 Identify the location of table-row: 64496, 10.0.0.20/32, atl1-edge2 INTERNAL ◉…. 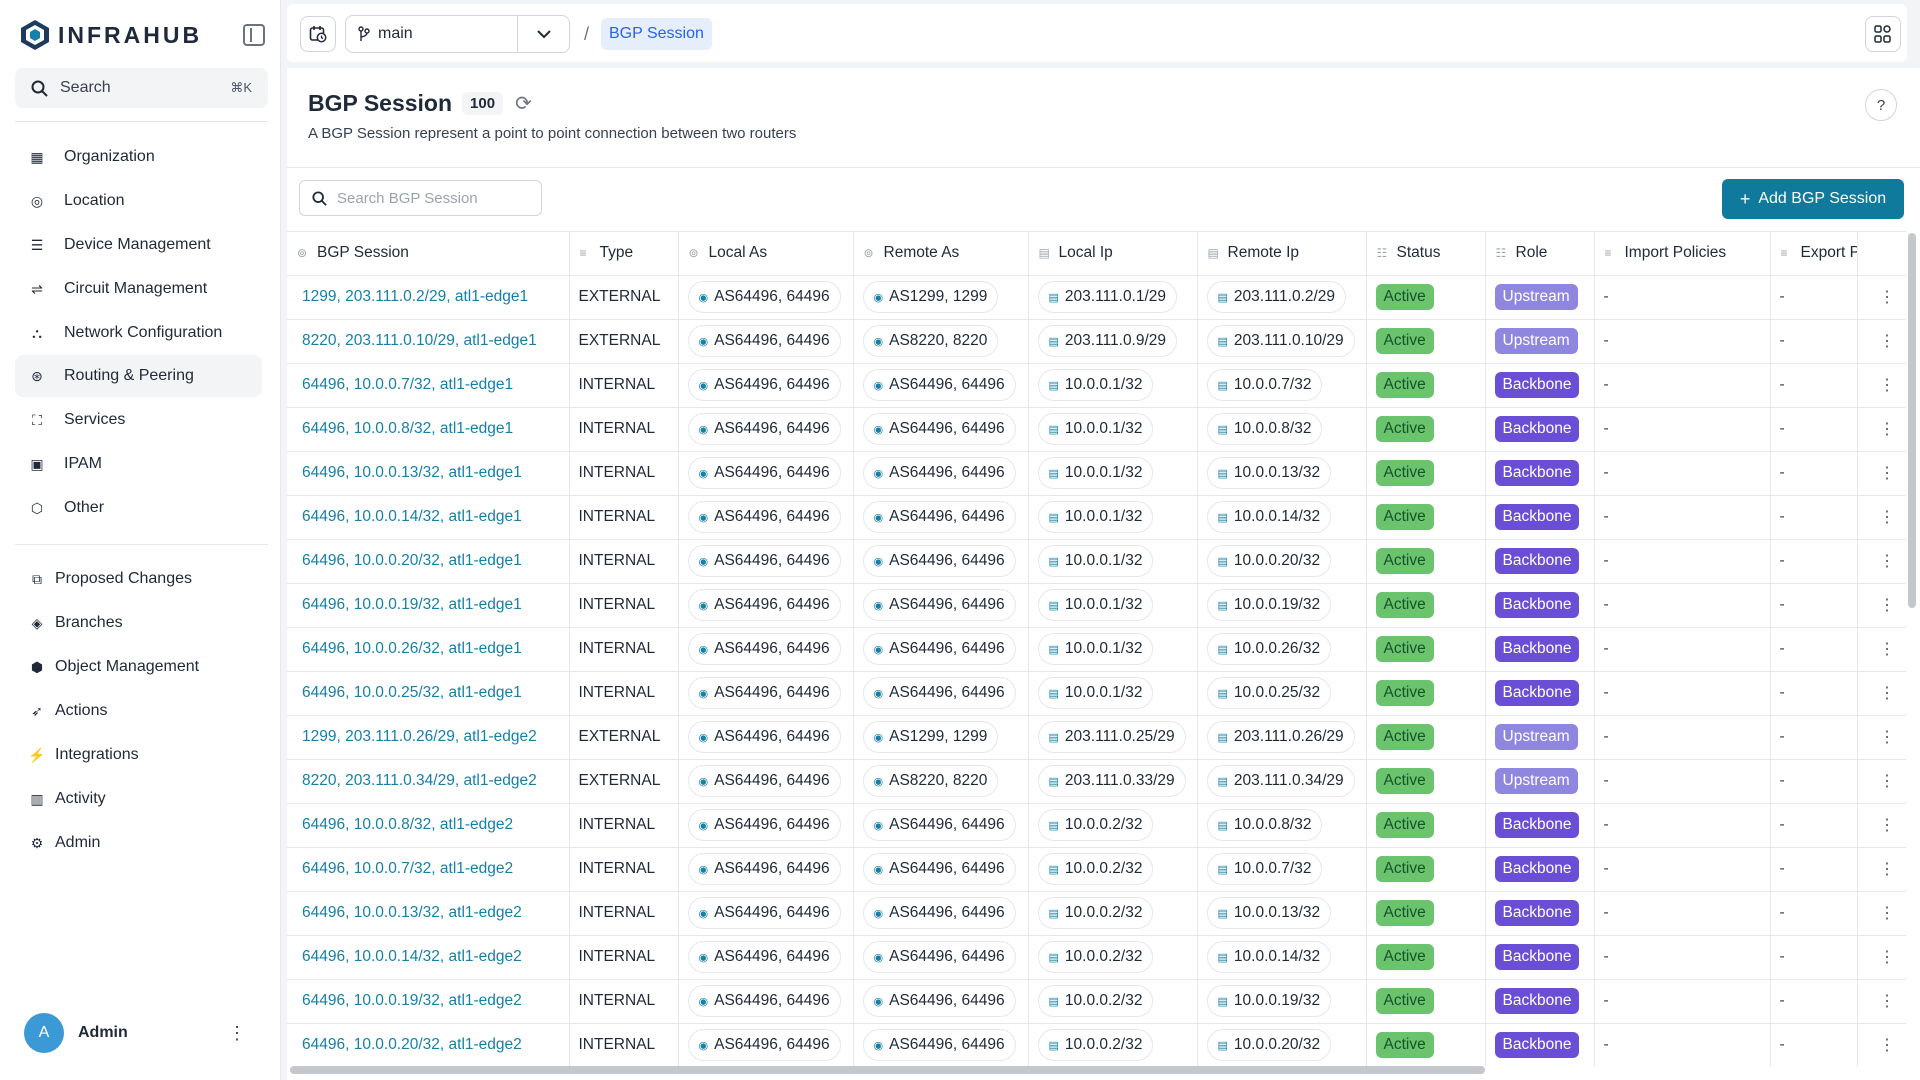
(1096, 1044).